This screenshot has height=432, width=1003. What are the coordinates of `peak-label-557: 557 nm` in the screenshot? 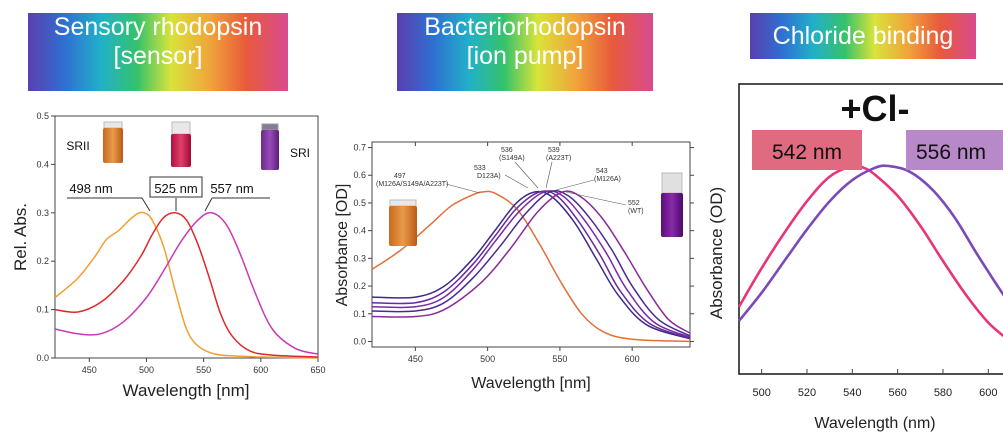 It's located at (231, 188).